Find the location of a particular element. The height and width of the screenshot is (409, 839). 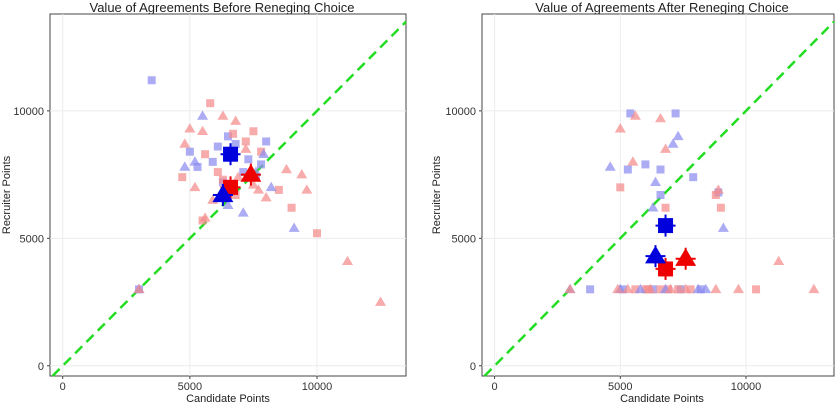

y-axis-title-before: Recruiter Points is located at coordinates (7, 194).